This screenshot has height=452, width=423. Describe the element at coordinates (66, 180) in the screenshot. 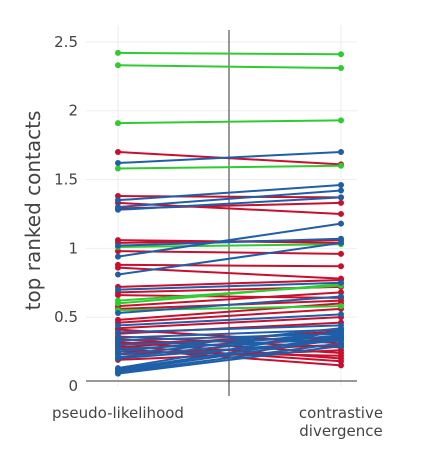

I see `y-tick-label: 1.5` at that location.